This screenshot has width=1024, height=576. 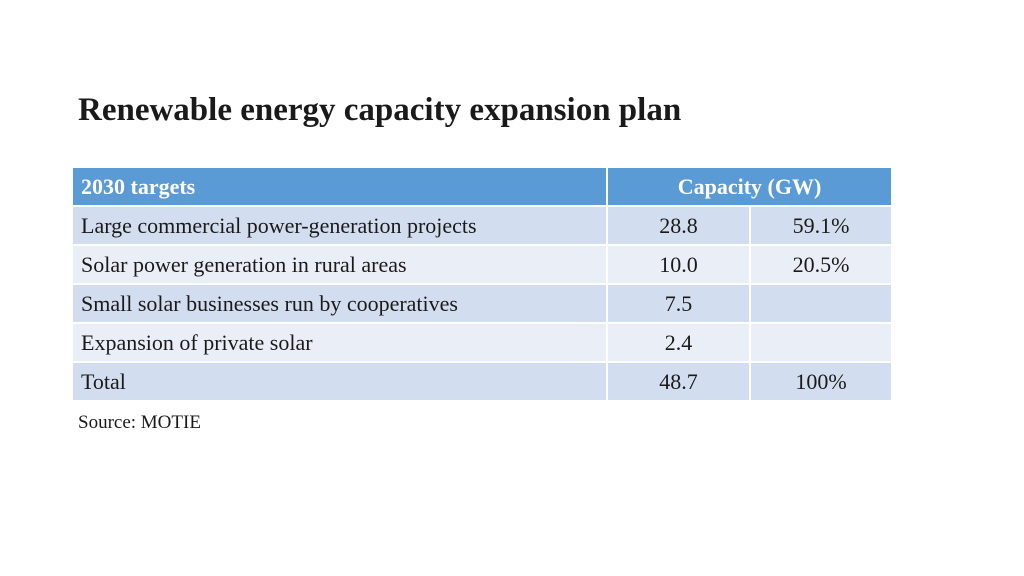 I want to click on table-header-row: 2030 targets Capacity (GW), so click(x=482, y=186).